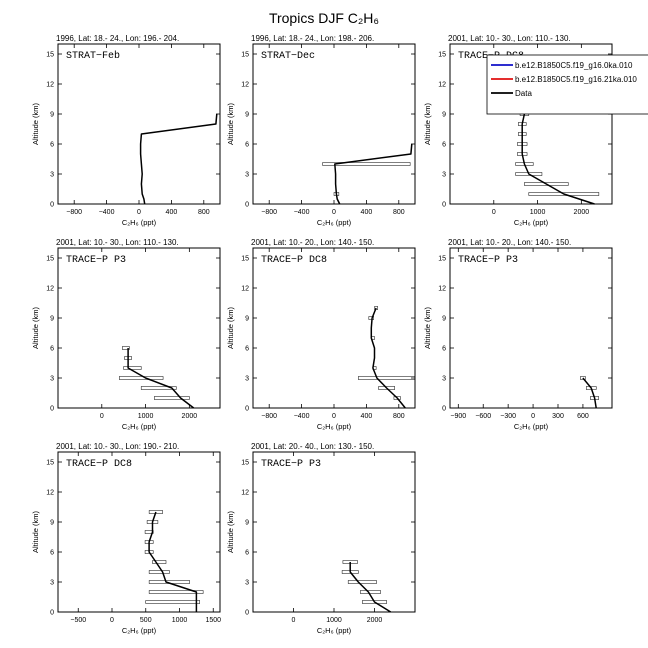  Describe the element at coordinates (117, 38) in the screenshot. I see `panel-title: 1996, Lat: 18.- 24., Lon: 196.- 204.` at that location.